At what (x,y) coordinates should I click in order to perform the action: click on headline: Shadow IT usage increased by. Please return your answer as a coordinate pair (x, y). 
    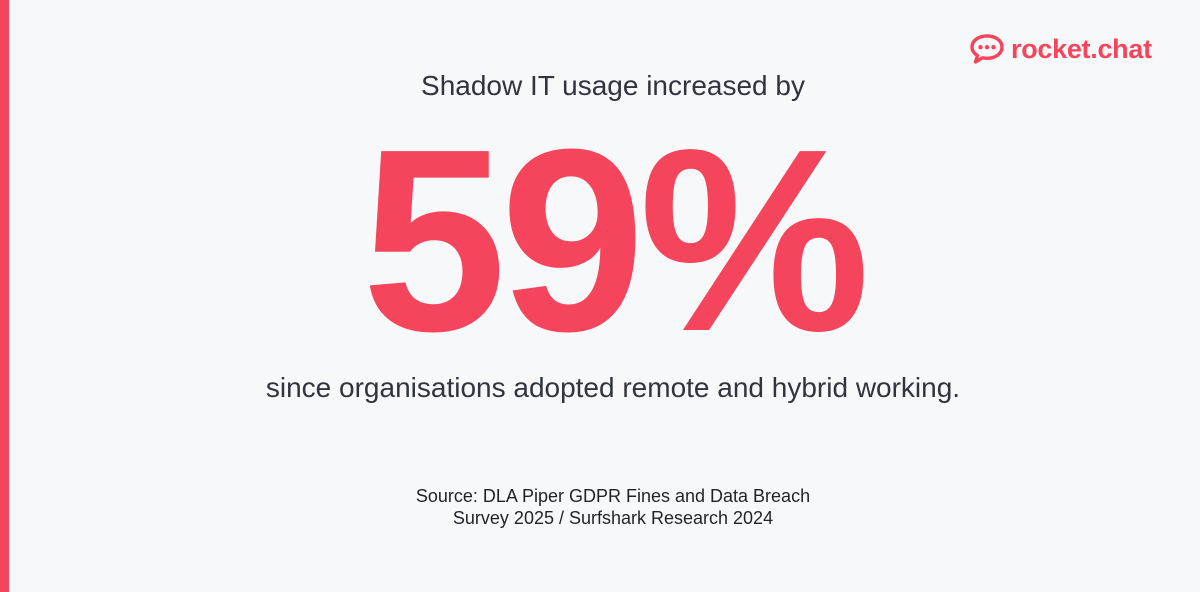
    Looking at the image, I should click on (613, 85).